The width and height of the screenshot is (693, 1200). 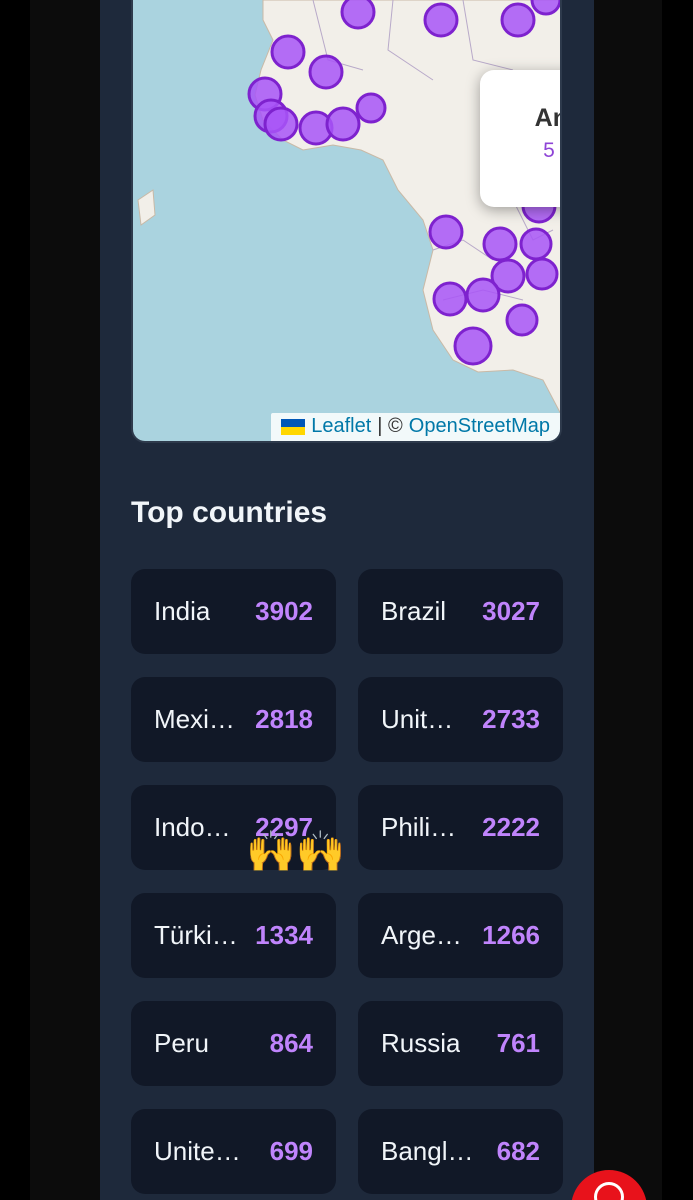 I want to click on country-count: 699, so click(x=291, y=1151).